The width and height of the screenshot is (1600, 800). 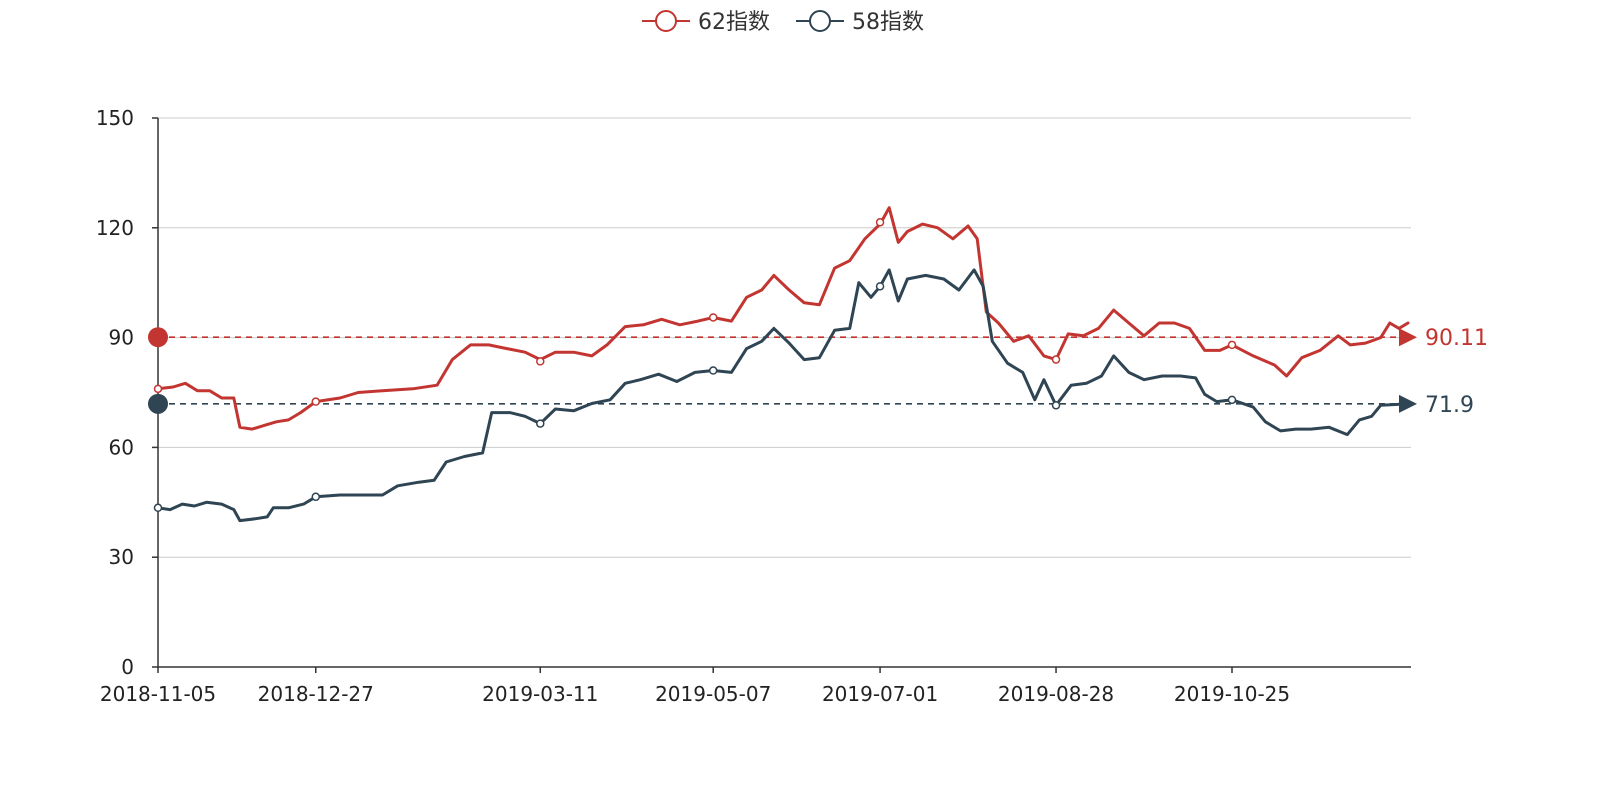 What do you see at coordinates (888, 22) in the screenshot?
I see `legend-label: 58指数` at bounding box center [888, 22].